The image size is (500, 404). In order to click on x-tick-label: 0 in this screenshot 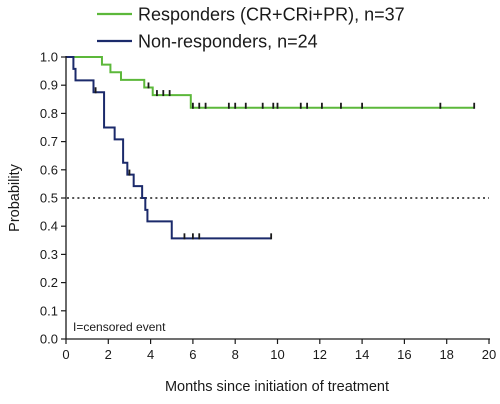, I will do `click(65, 354)`.